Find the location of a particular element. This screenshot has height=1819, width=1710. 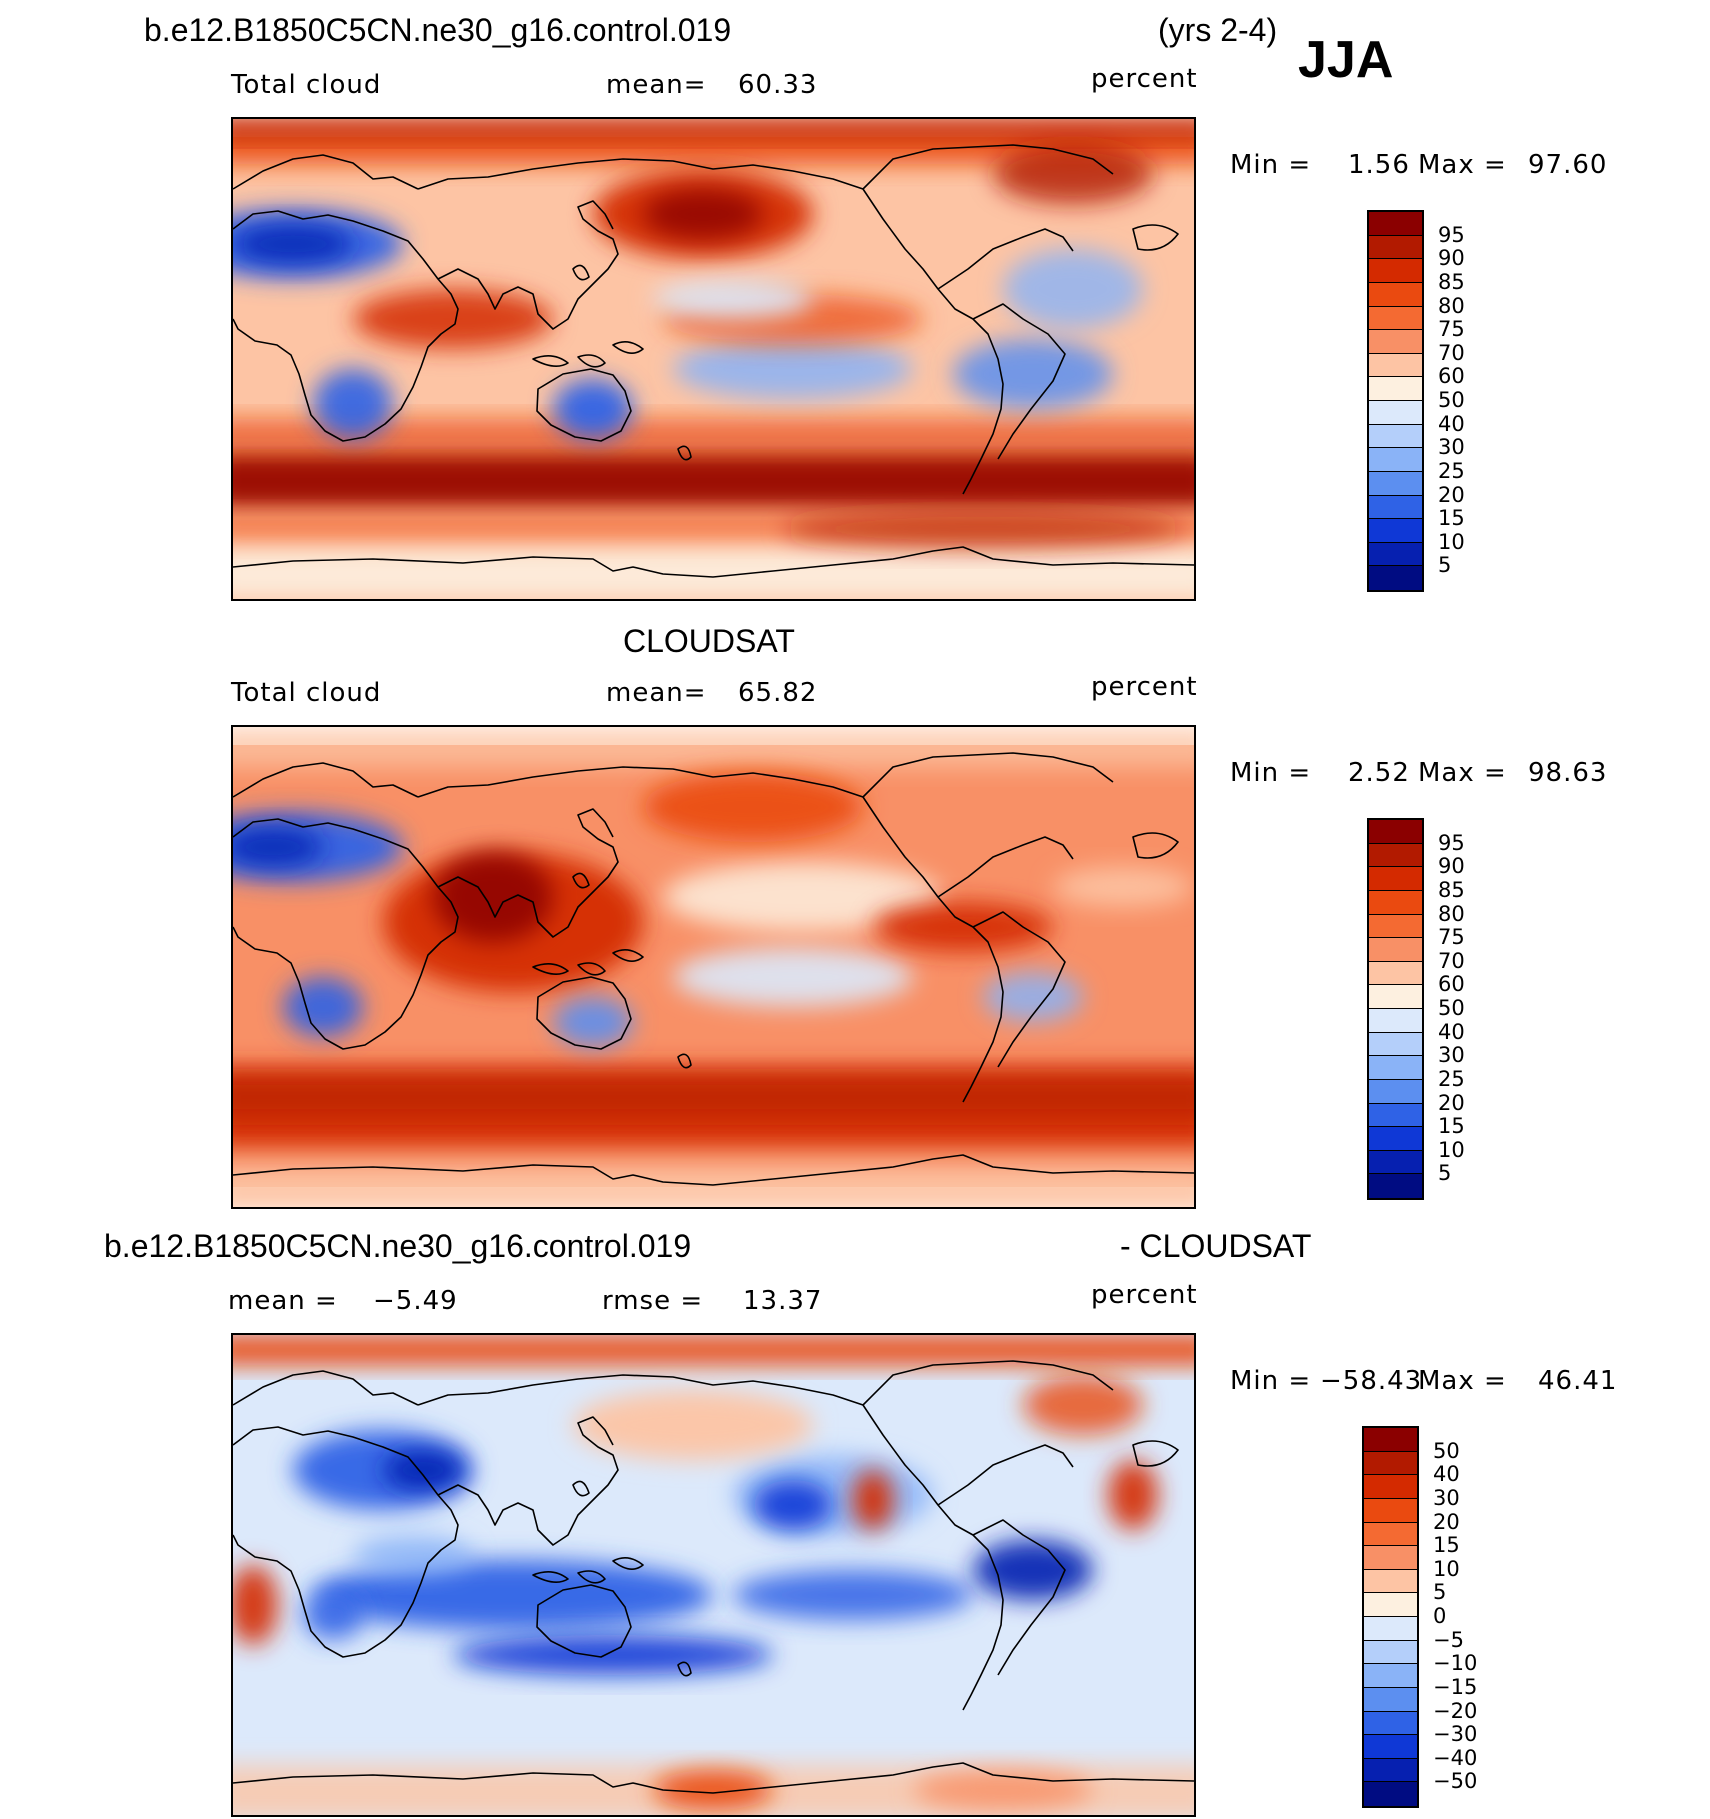

colorbar-level-label: −5 is located at coordinates (1448, 1639).